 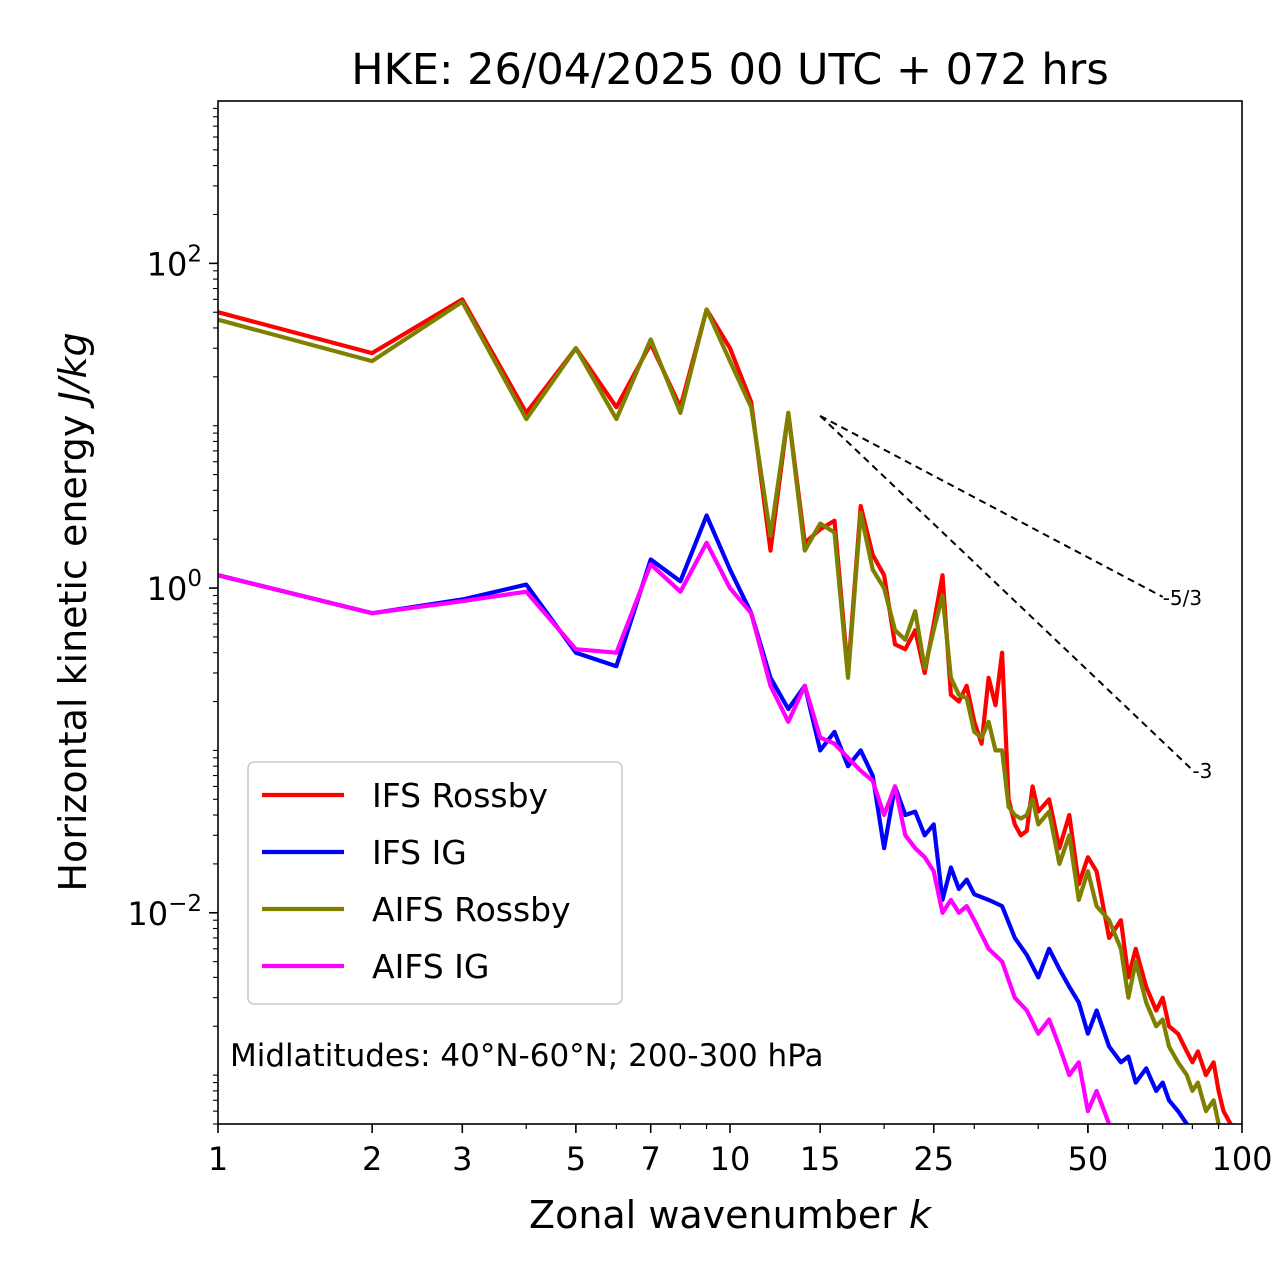 I want to click on y-tick-label: 10⁻², so click(x=164, y=912).